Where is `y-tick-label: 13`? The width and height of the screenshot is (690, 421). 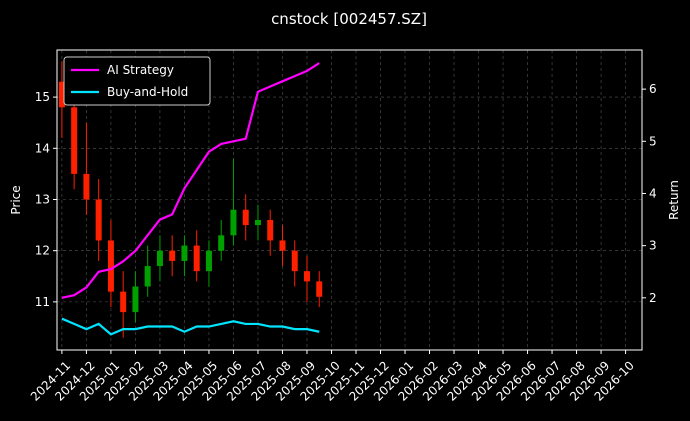 y-tick-label: 13 is located at coordinates (42, 199).